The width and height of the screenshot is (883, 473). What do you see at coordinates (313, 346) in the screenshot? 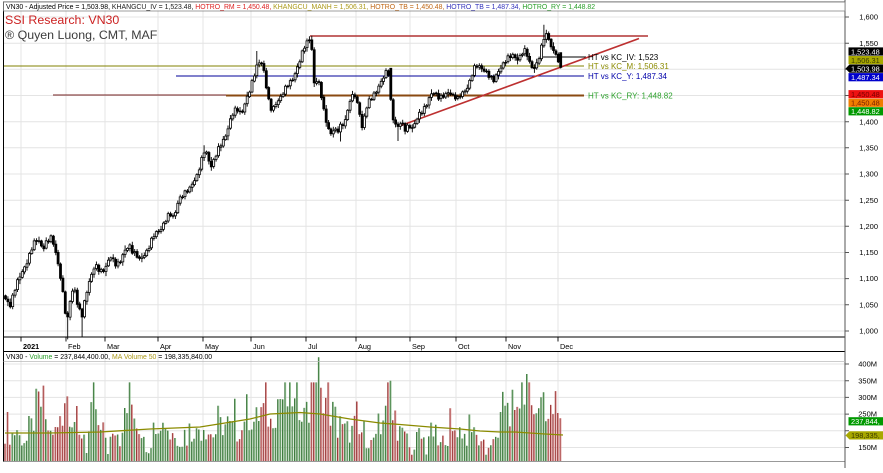
I see `svg-text: Jul` at bounding box center [313, 346].